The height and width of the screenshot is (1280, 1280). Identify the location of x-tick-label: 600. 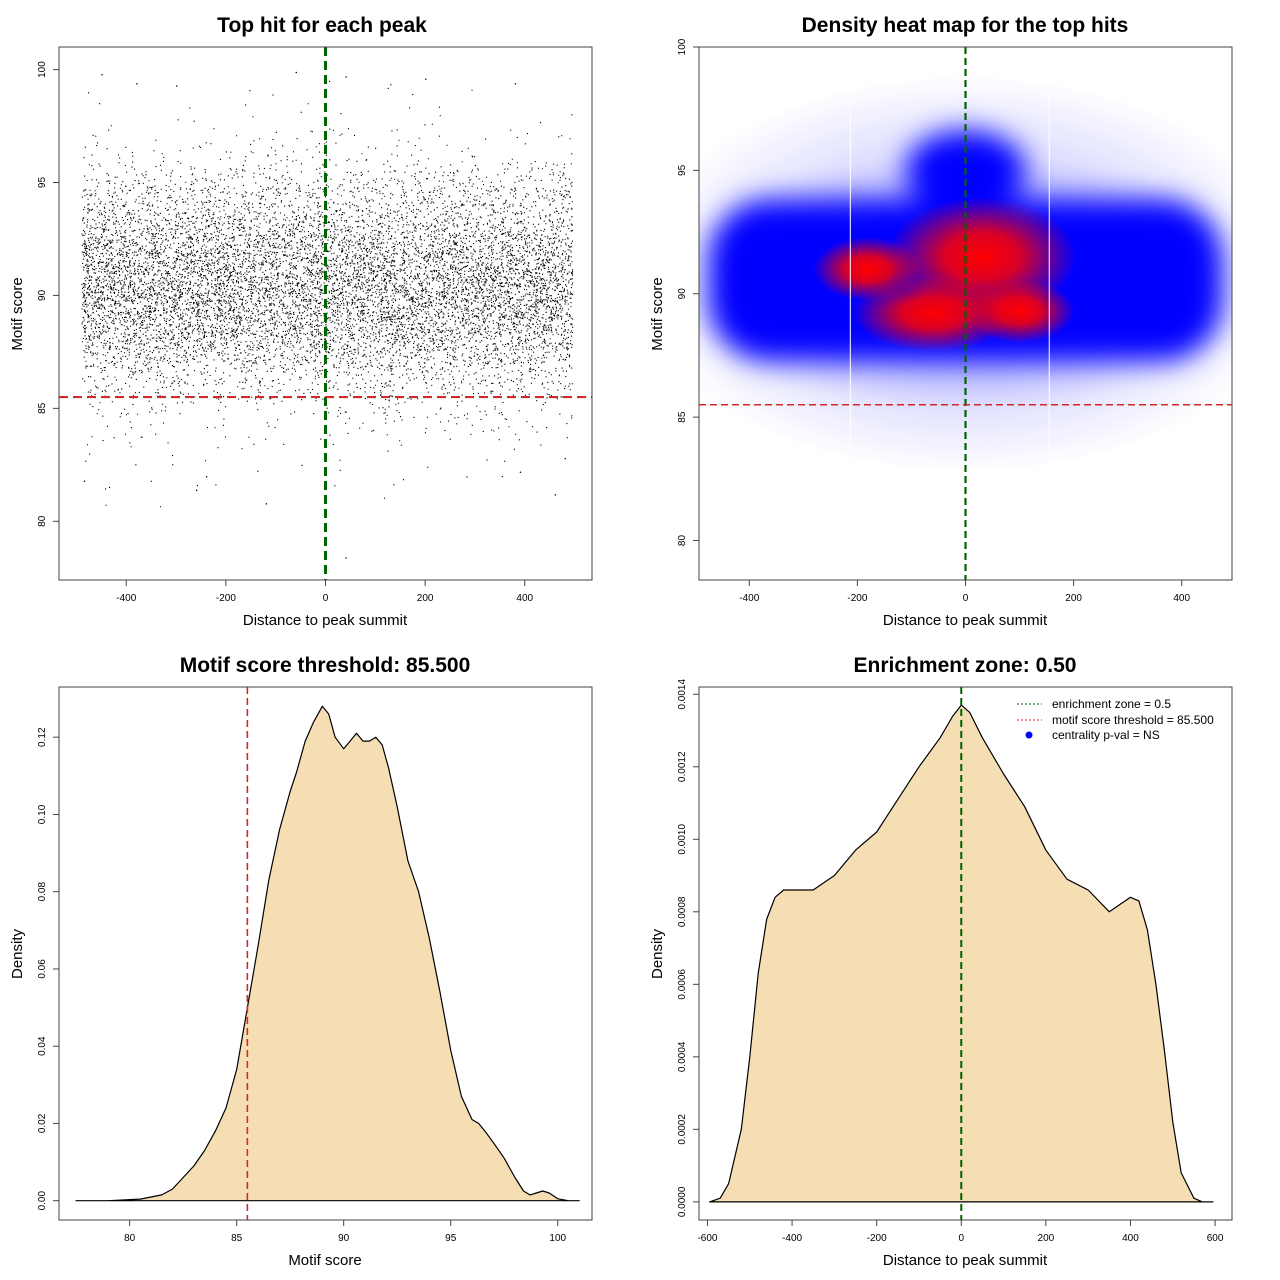
(1215, 1238).